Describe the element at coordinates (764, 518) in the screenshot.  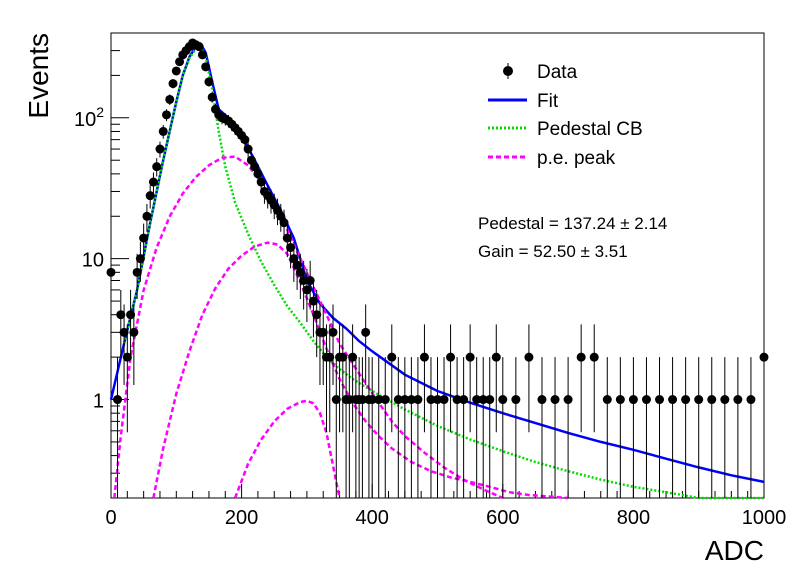
I see `x-tick-label: 1000` at that location.